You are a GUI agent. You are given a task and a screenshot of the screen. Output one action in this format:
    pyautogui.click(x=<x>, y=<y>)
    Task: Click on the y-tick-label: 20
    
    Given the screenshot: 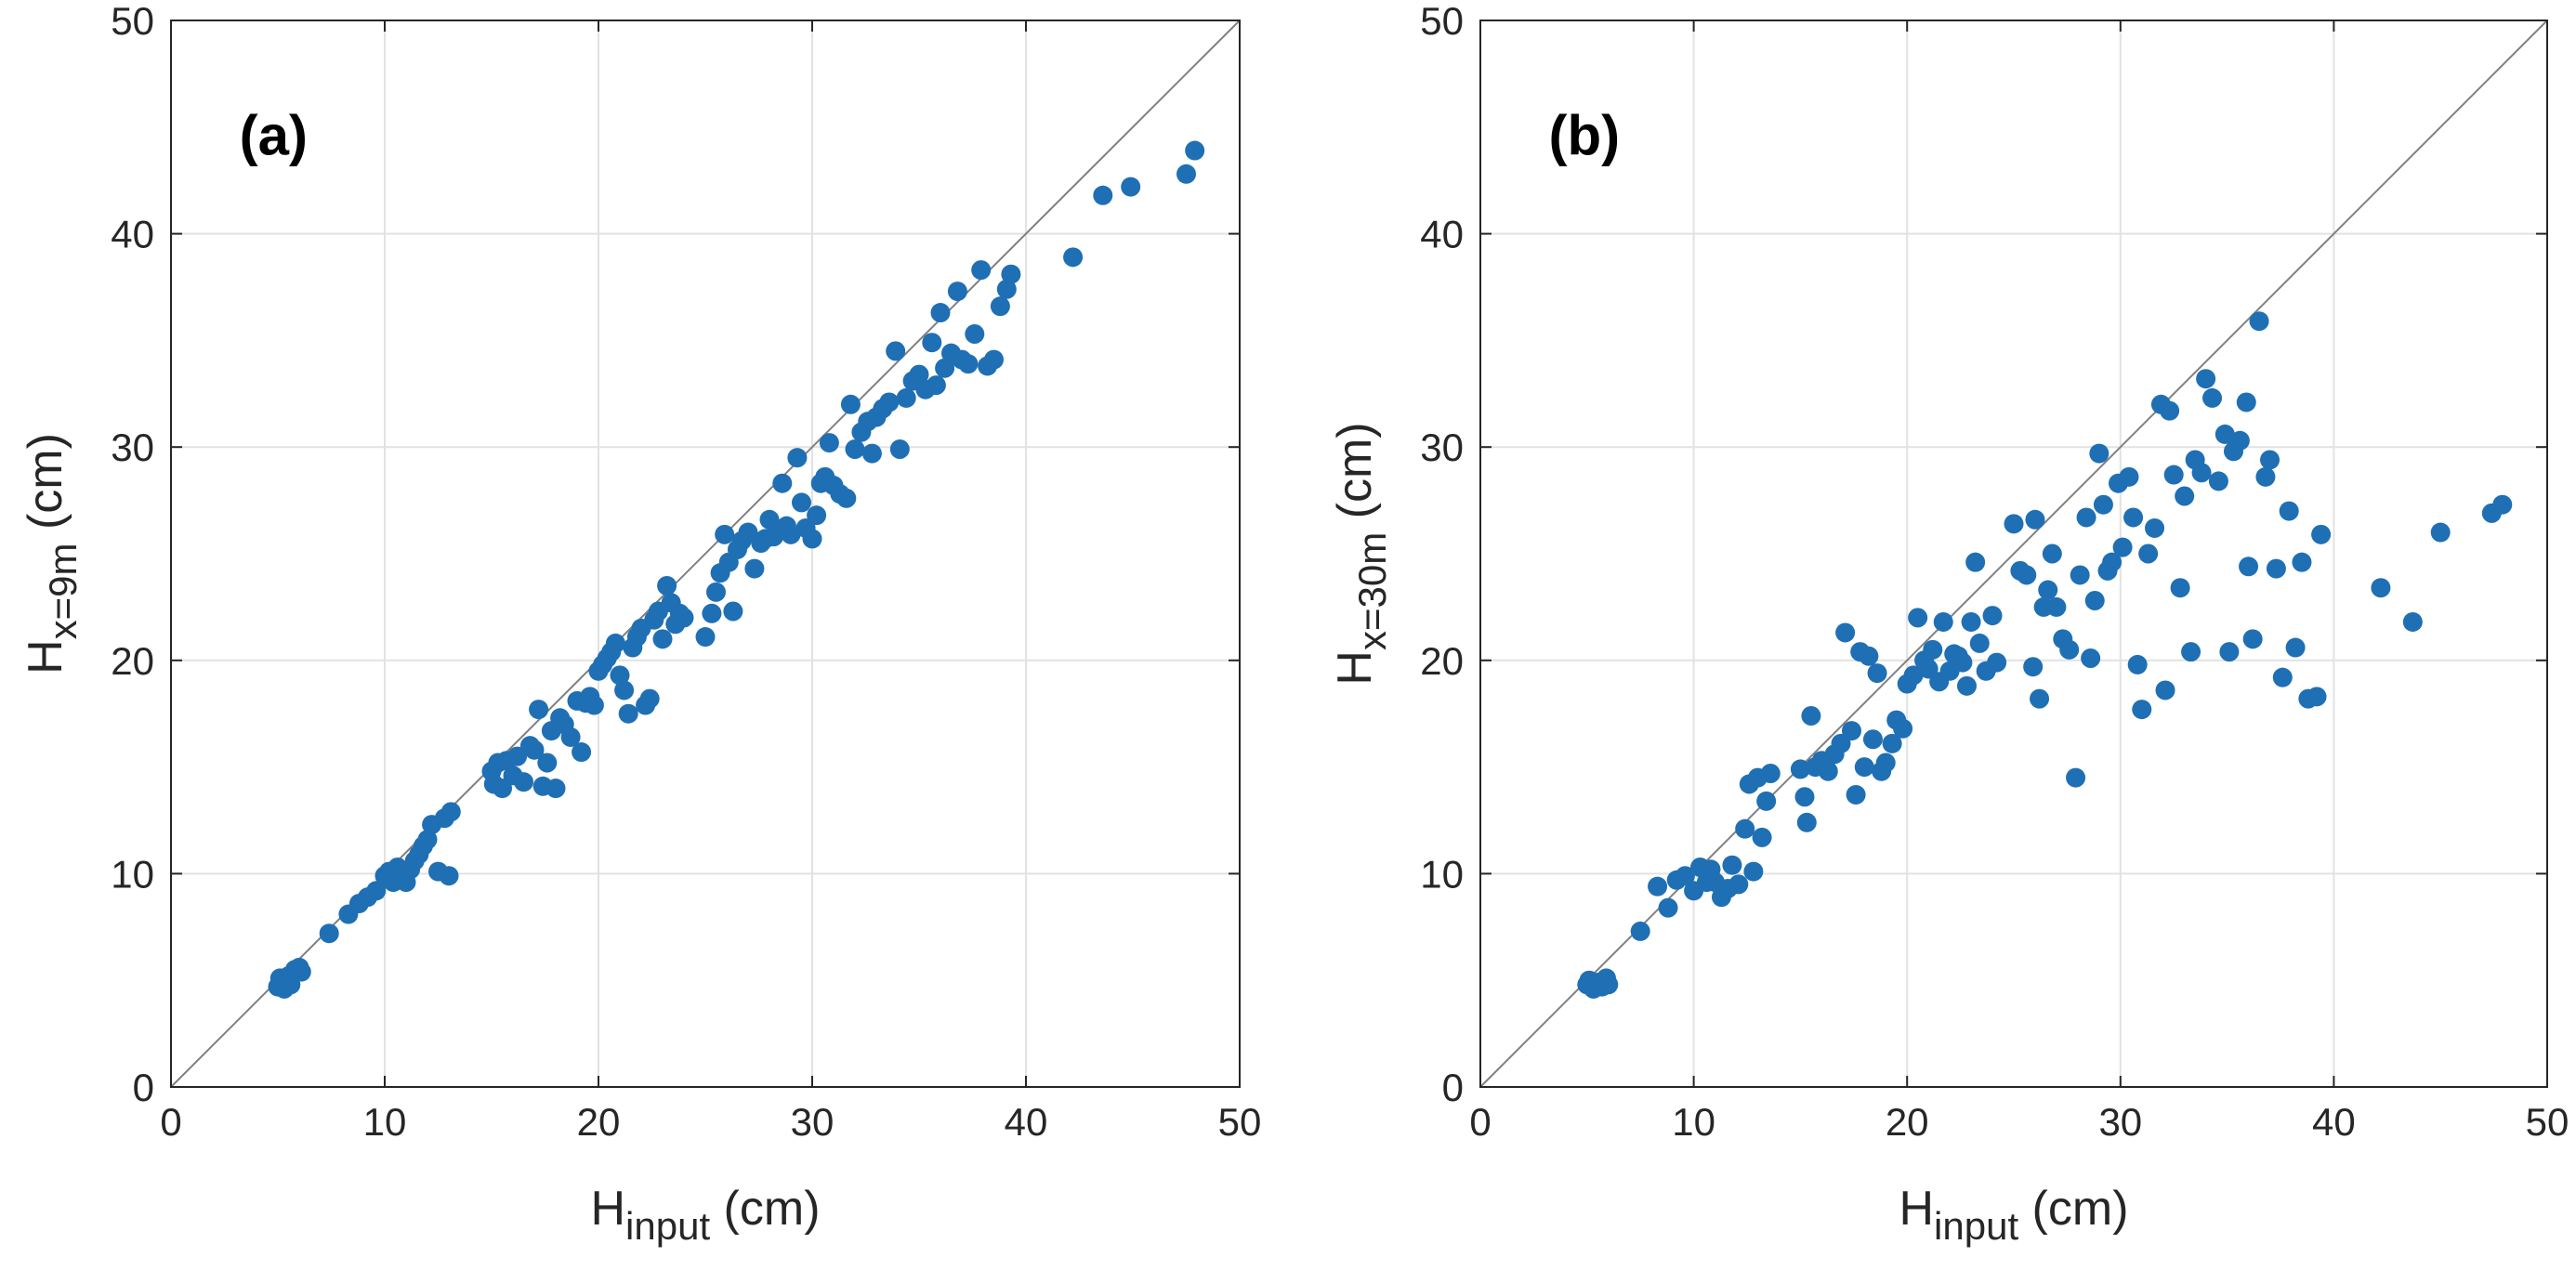 What is the action you would take?
    pyautogui.click(x=1442, y=661)
    